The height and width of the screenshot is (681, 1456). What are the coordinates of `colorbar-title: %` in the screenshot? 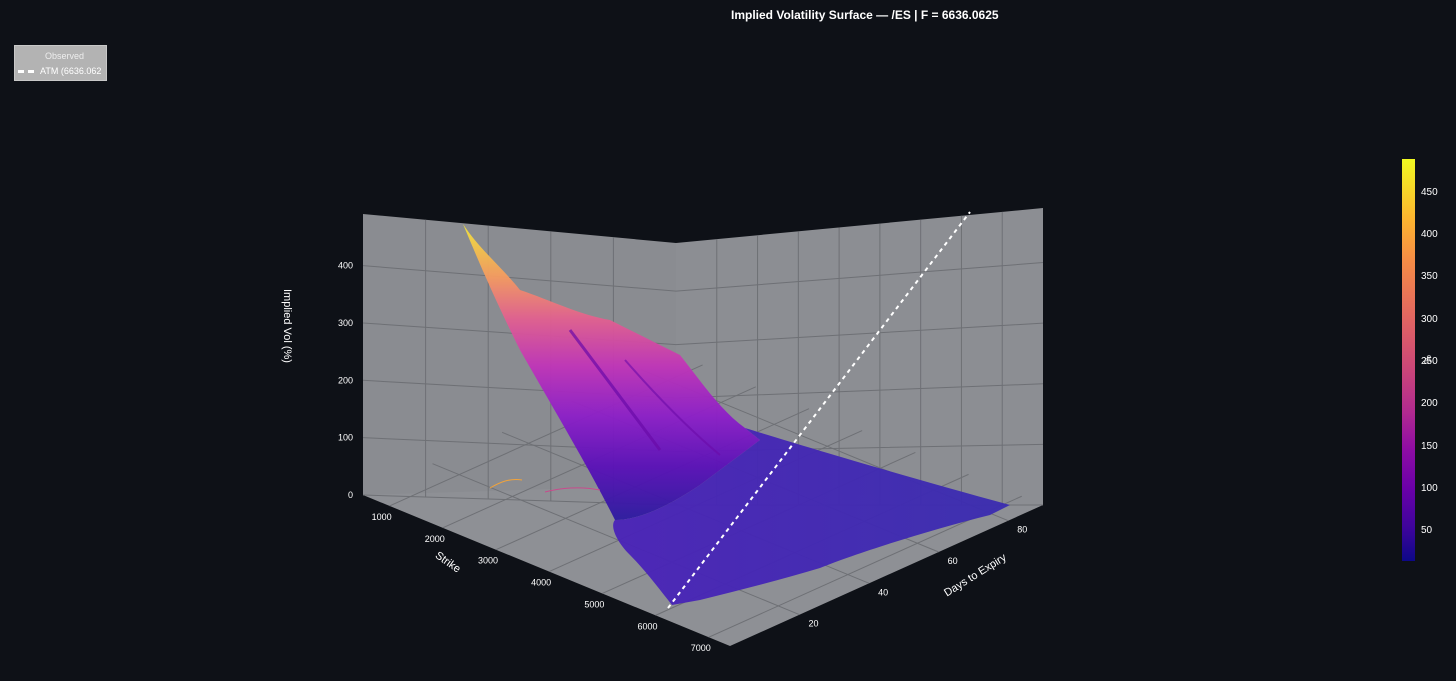 It's located at (1426, 359).